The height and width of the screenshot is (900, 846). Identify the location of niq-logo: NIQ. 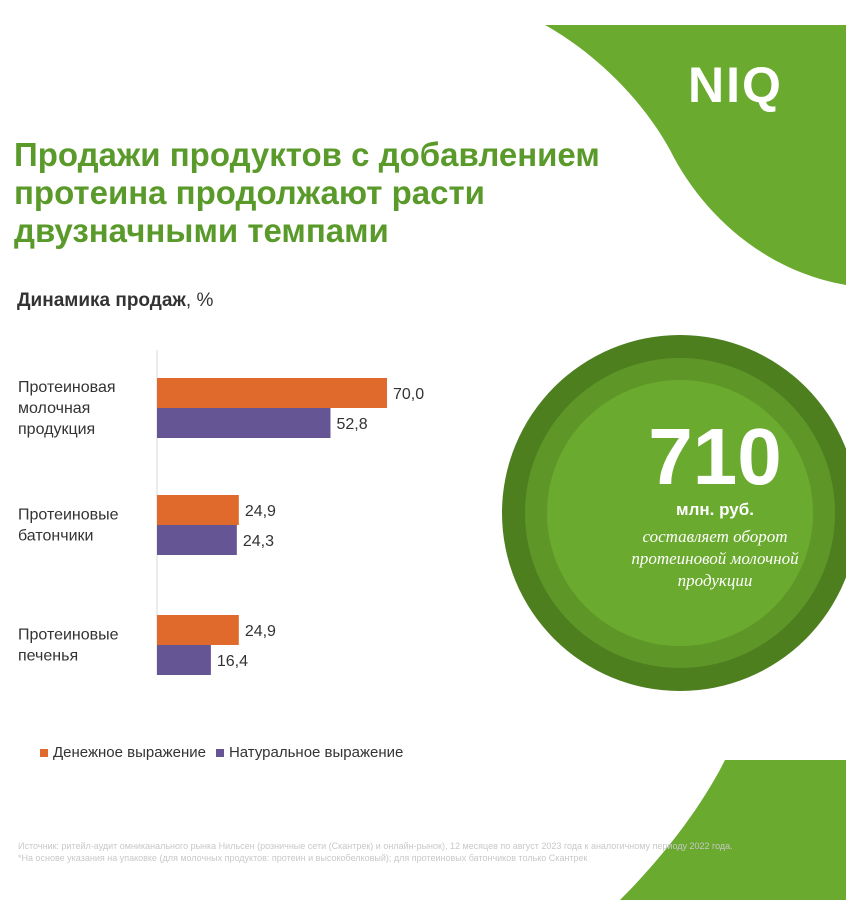
(735, 85).